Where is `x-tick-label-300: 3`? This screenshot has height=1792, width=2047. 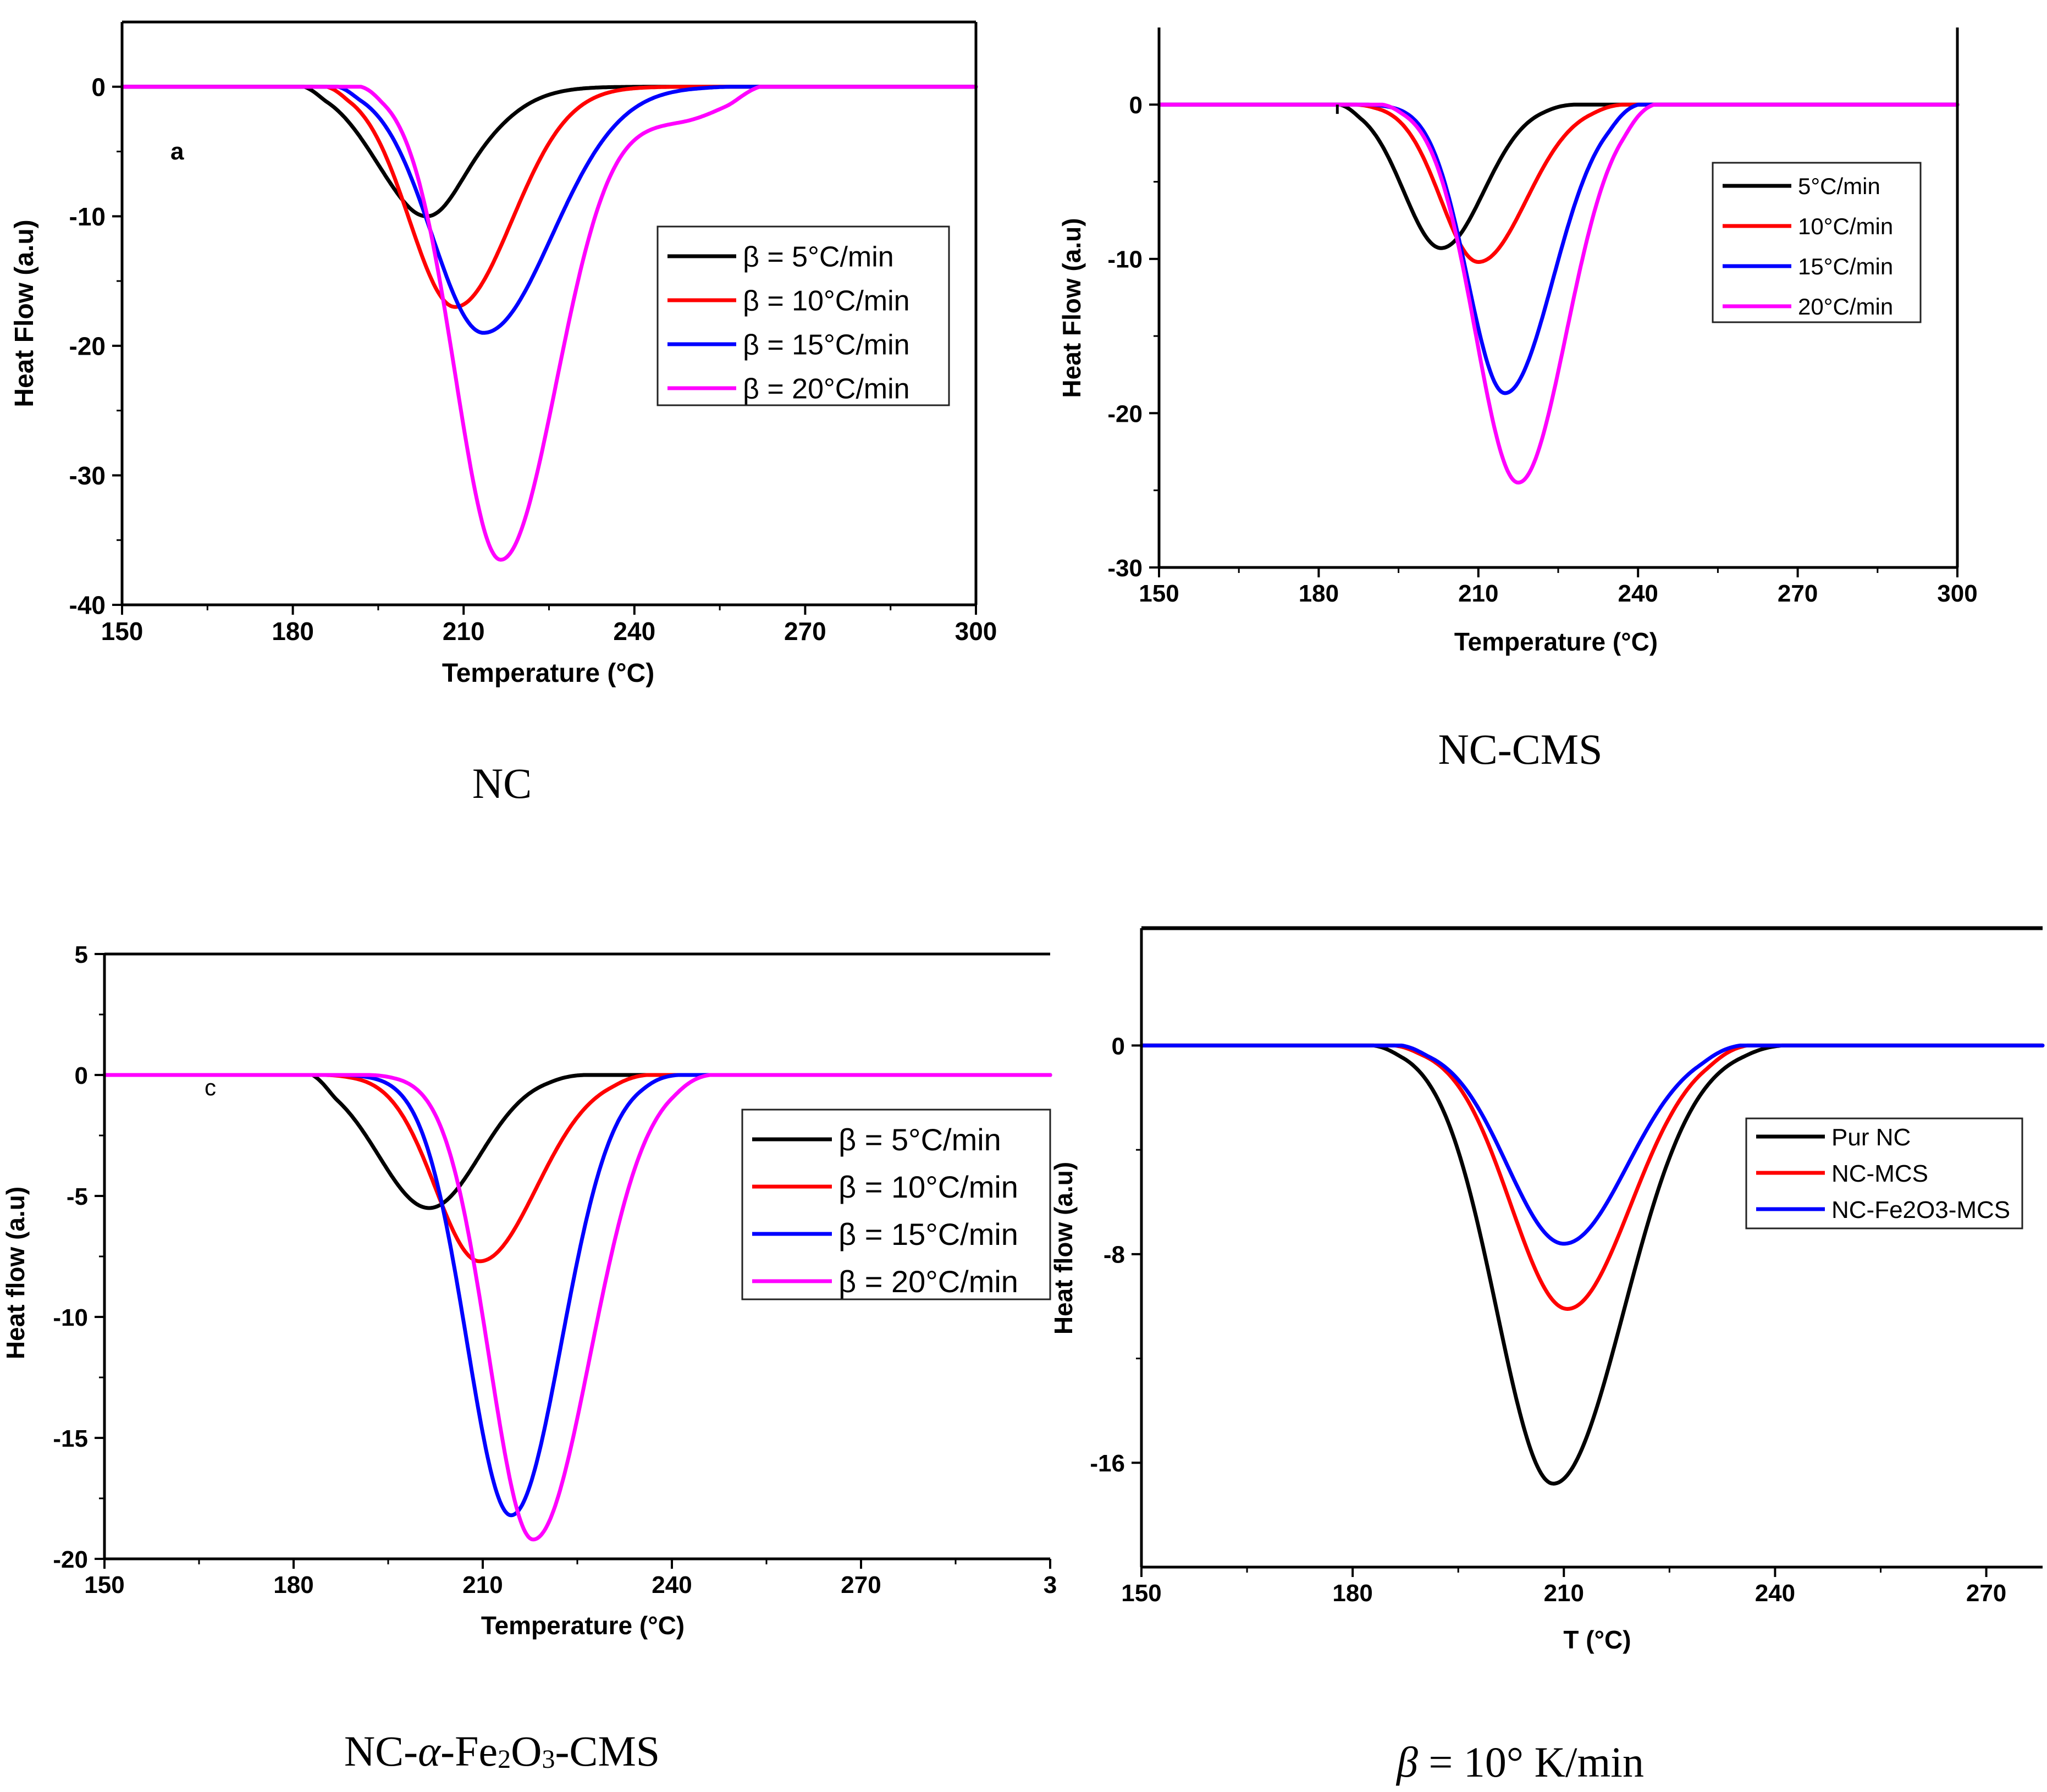
x-tick-label-300: 3 is located at coordinates (1051, 1585).